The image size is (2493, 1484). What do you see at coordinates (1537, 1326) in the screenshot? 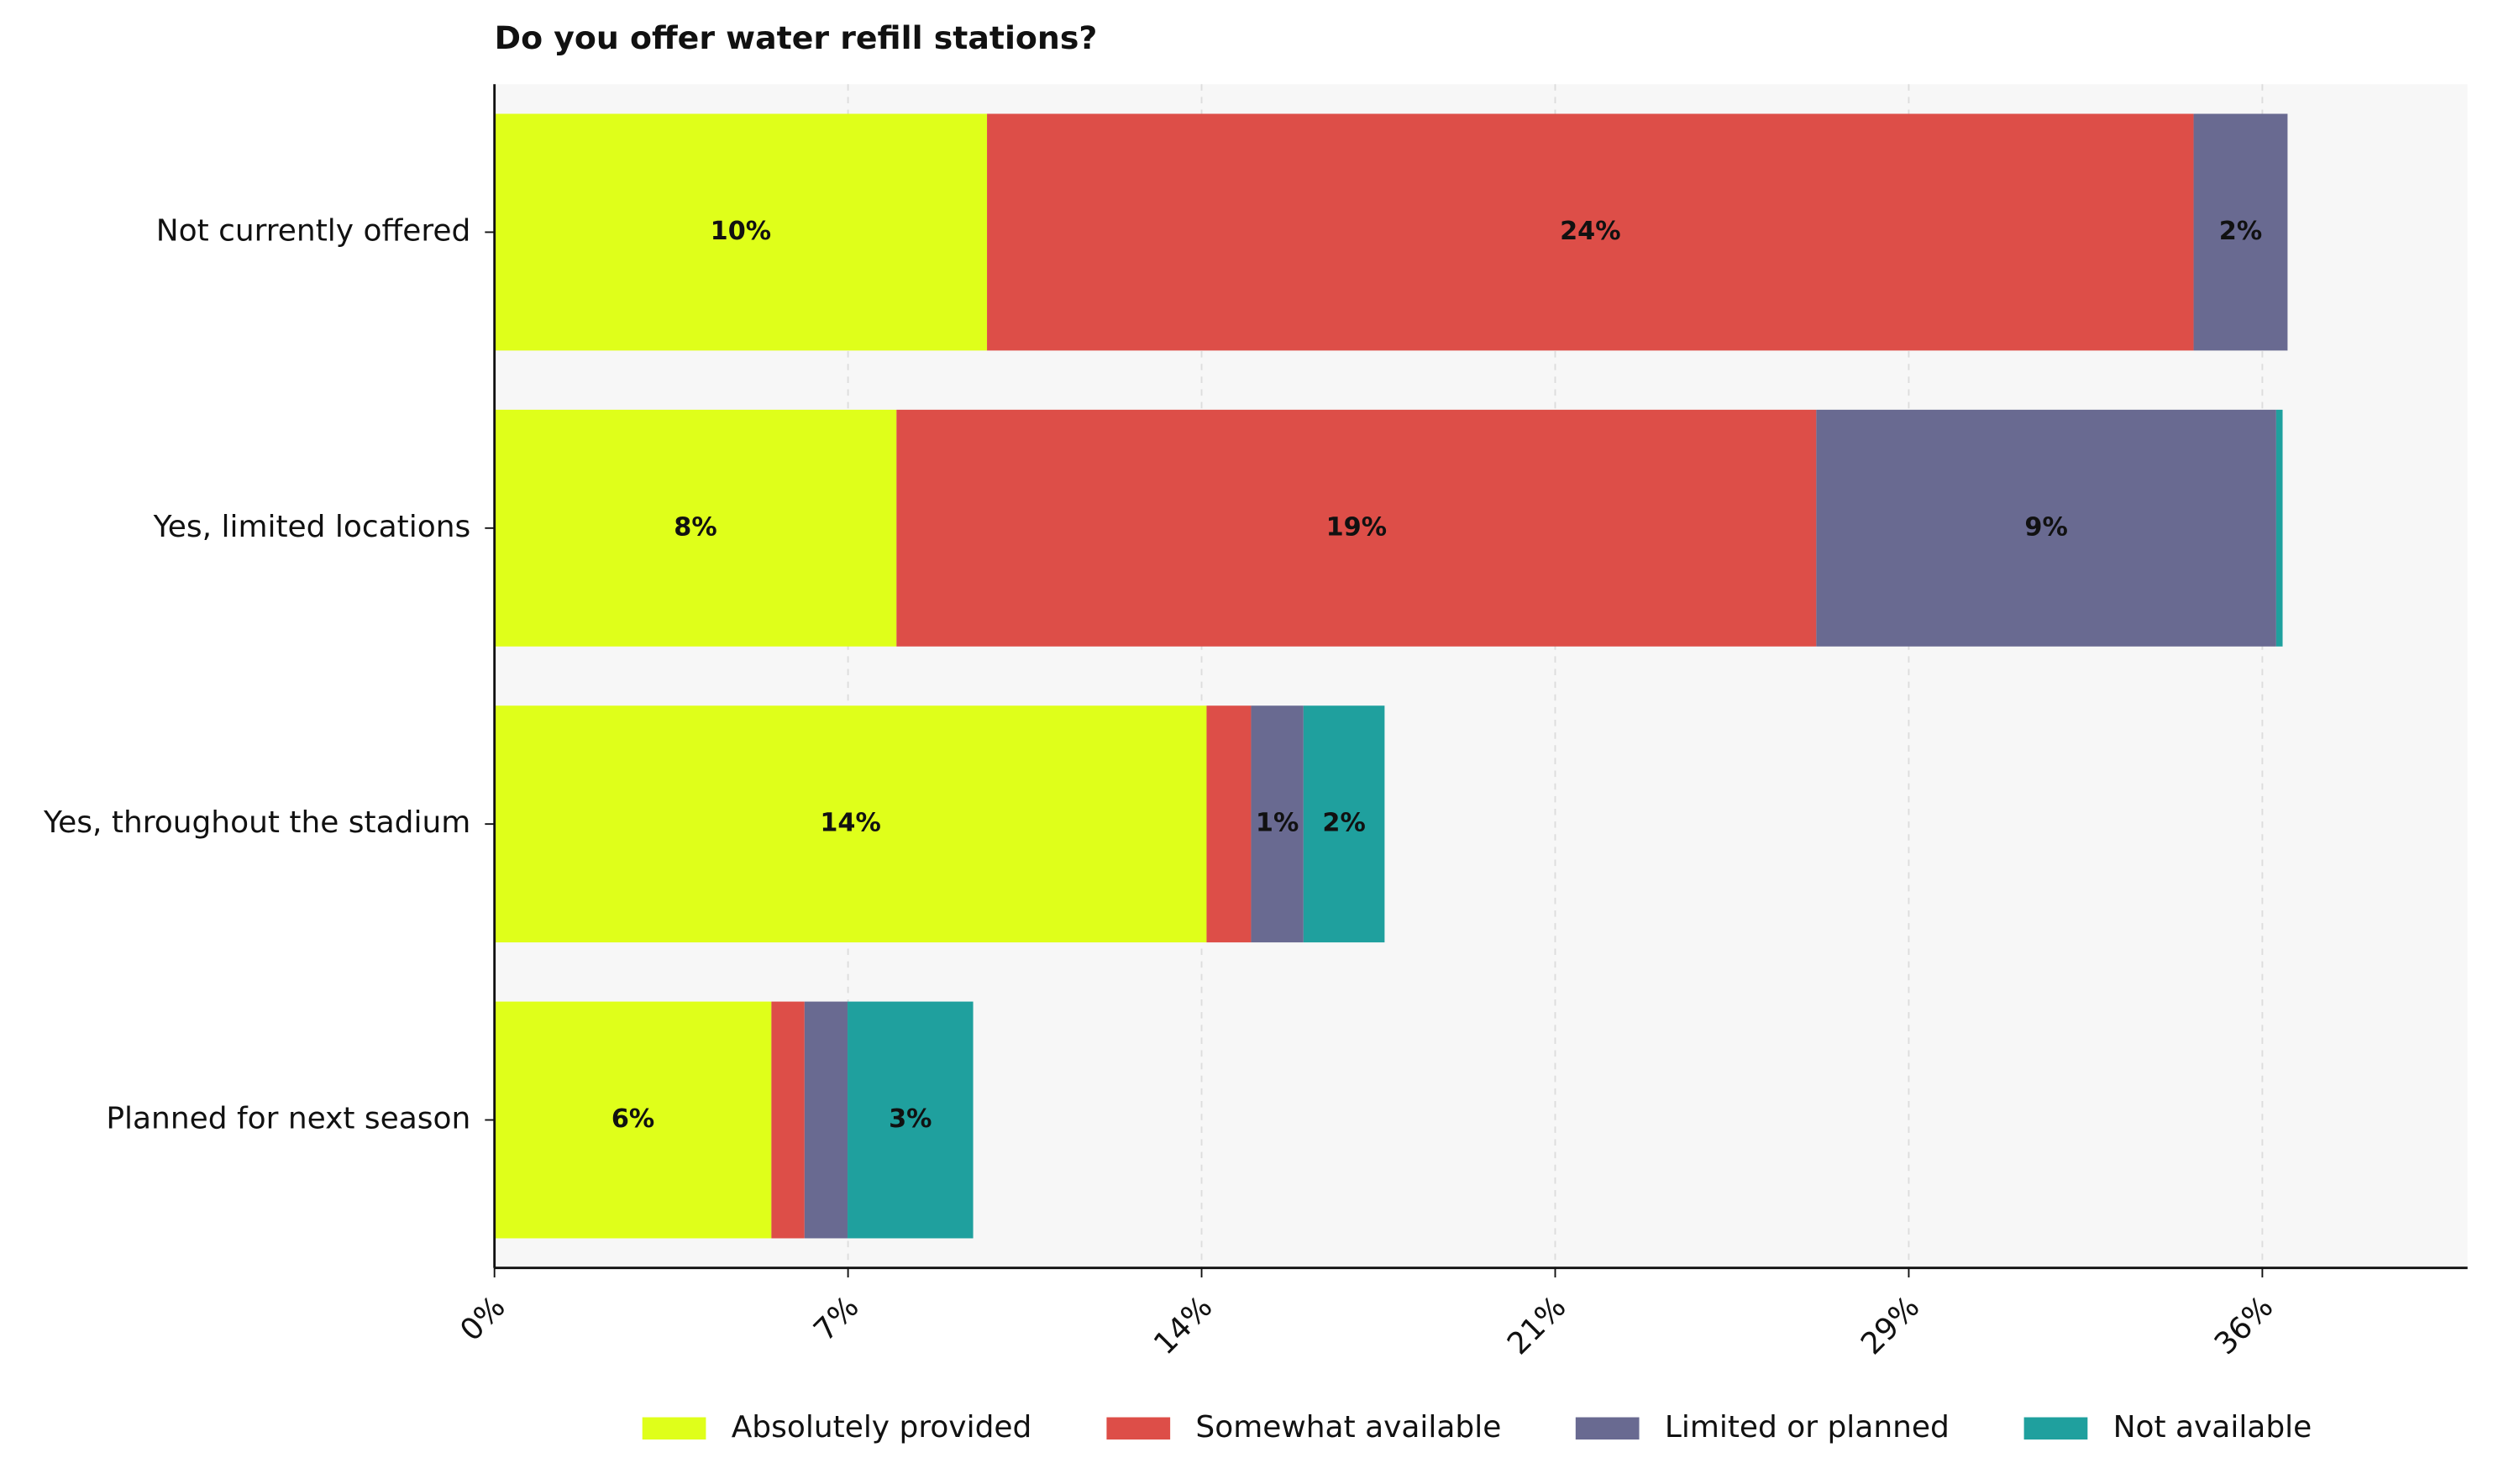
I see `x-tick-label: 21%` at bounding box center [1537, 1326].